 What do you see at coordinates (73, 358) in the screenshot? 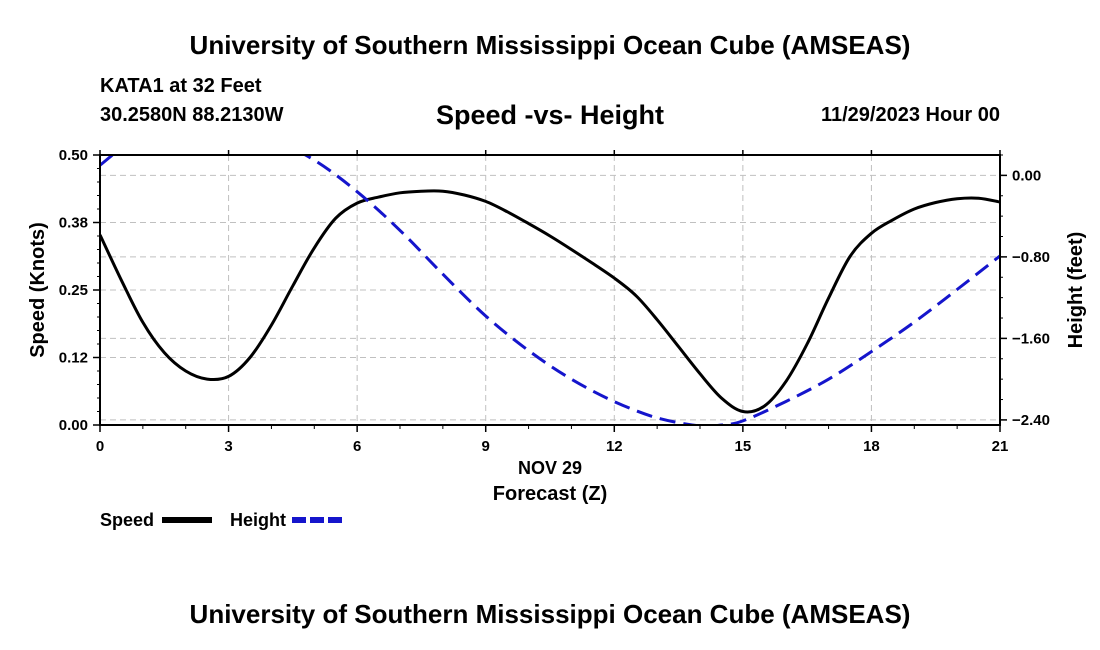
I see `y-left-tick-label: 0.12` at bounding box center [73, 358].